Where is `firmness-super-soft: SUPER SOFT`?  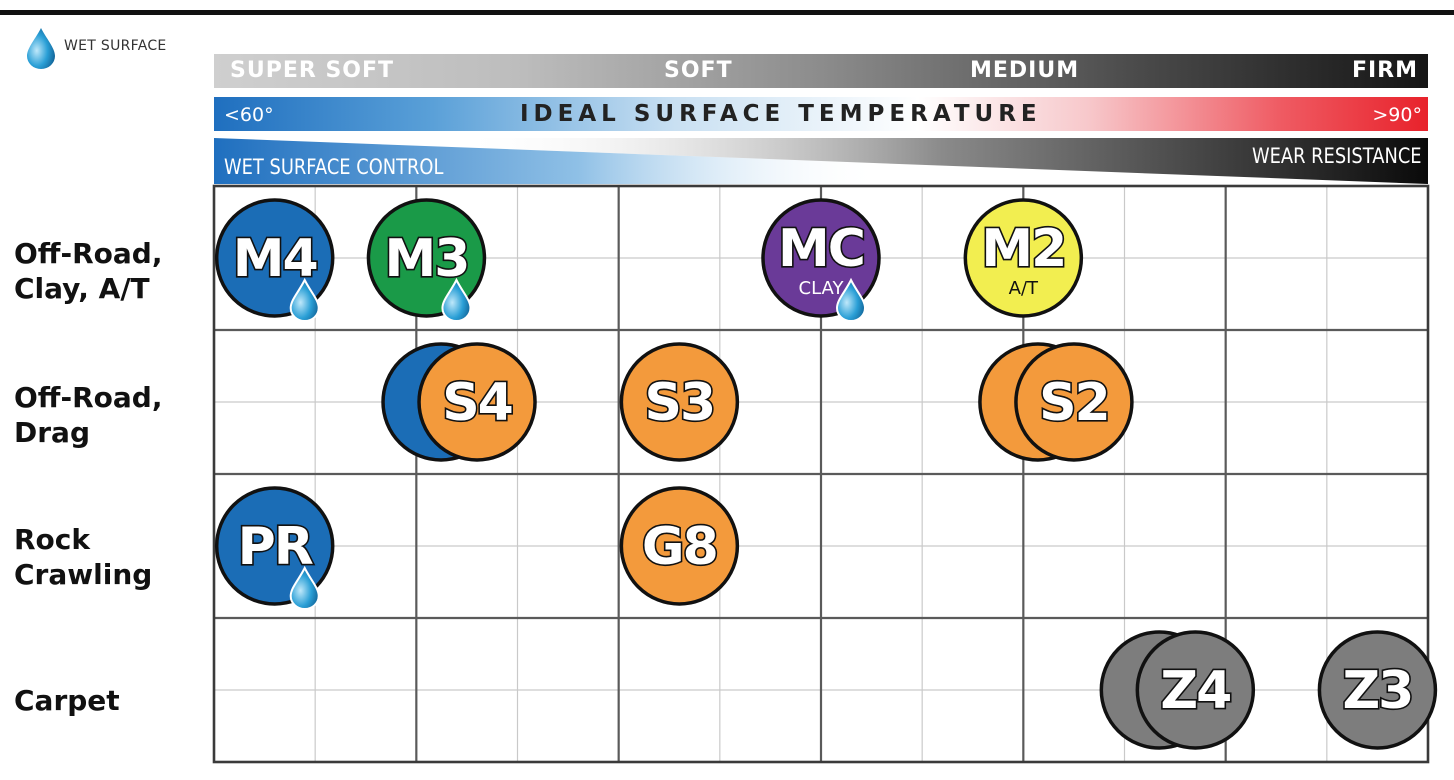
firmness-super-soft: SUPER SOFT is located at coordinates (312, 70).